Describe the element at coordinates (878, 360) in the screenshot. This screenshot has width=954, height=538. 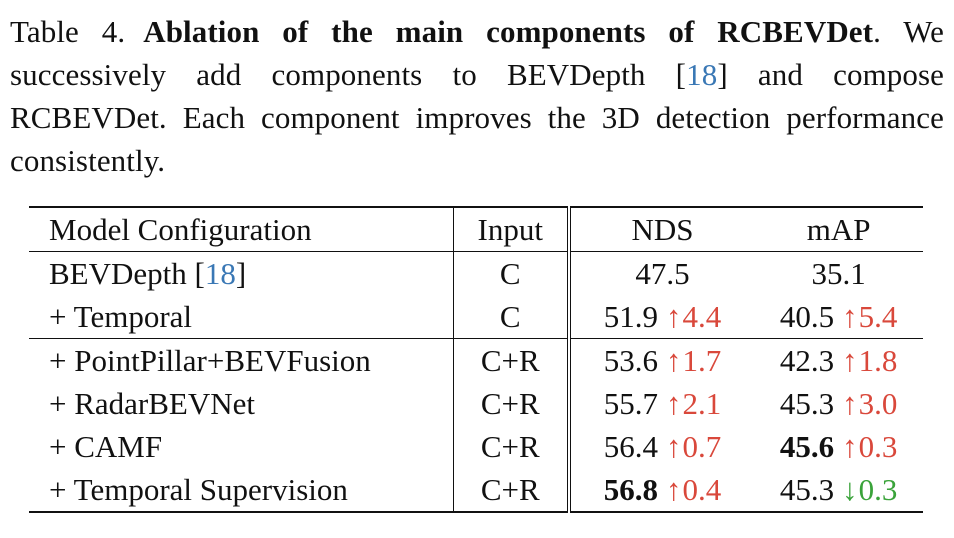
I see `map-delta-value: 1.8` at that location.